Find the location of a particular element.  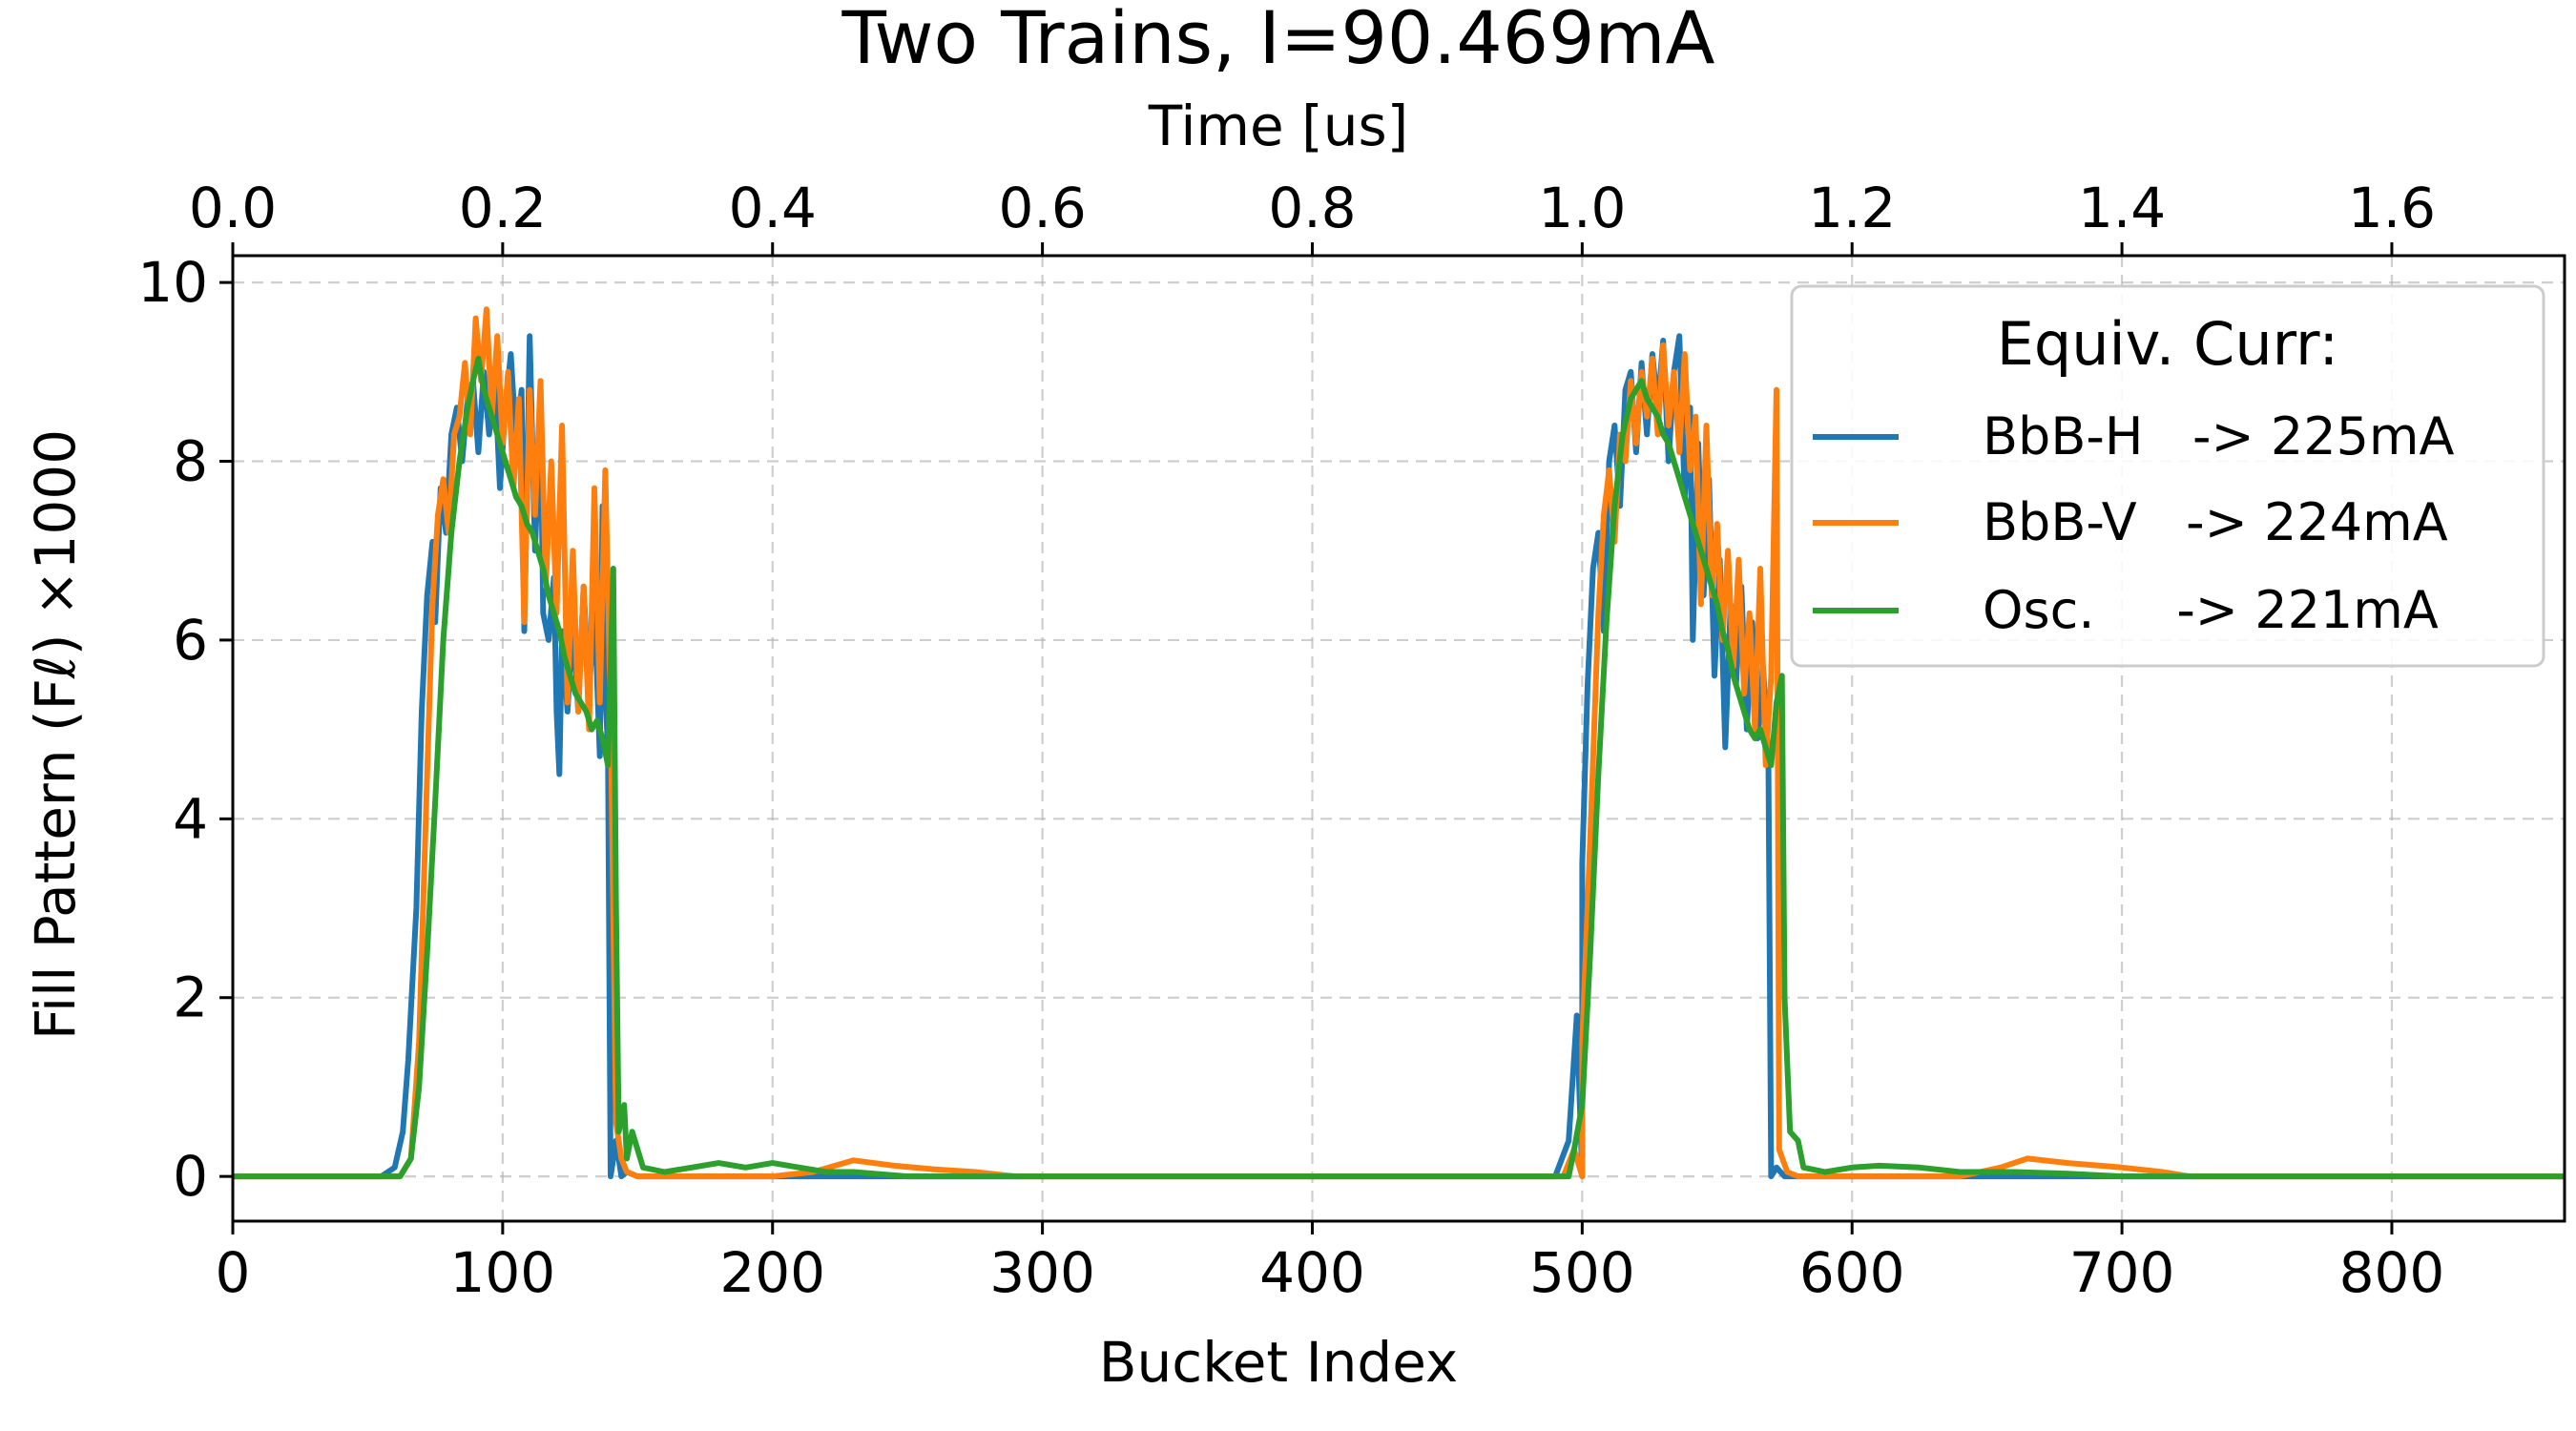

y-tick-label: 10 is located at coordinates (172, 282).